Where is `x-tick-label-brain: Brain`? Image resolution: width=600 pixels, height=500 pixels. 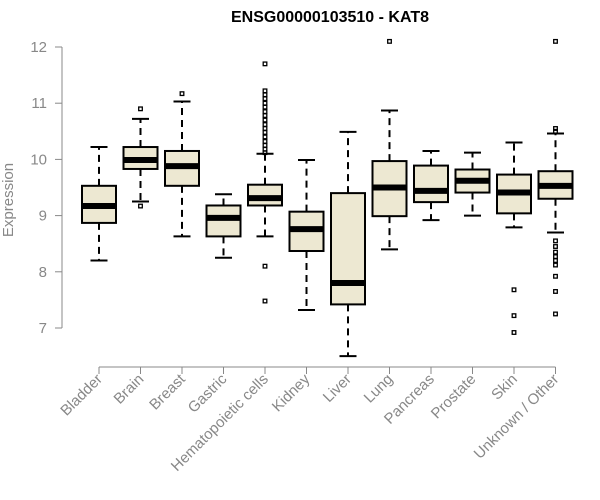 x-tick-label-brain: Brain is located at coordinates (129, 389).